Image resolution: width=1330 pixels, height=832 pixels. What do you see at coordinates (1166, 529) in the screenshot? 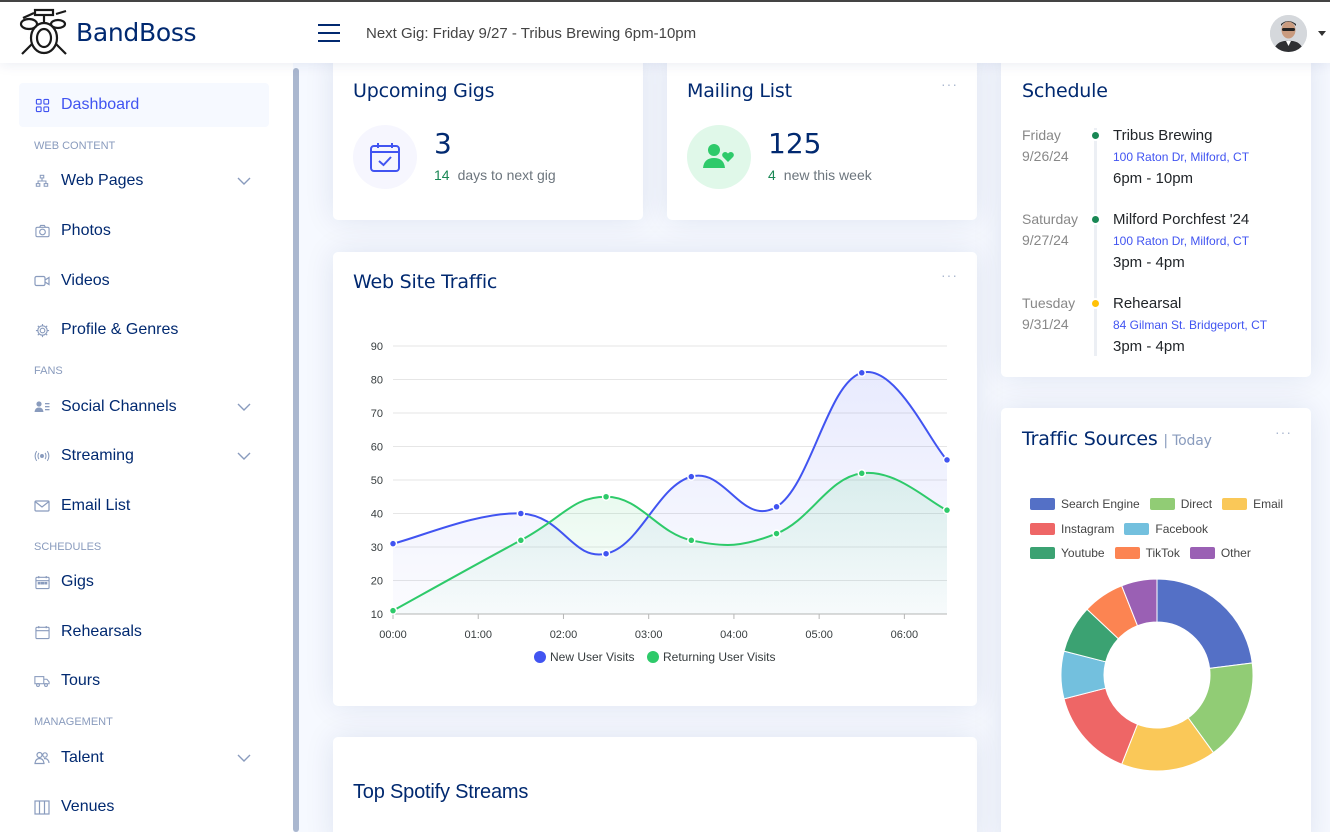
I see `legend-item: Facebook` at bounding box center [1166, 529].